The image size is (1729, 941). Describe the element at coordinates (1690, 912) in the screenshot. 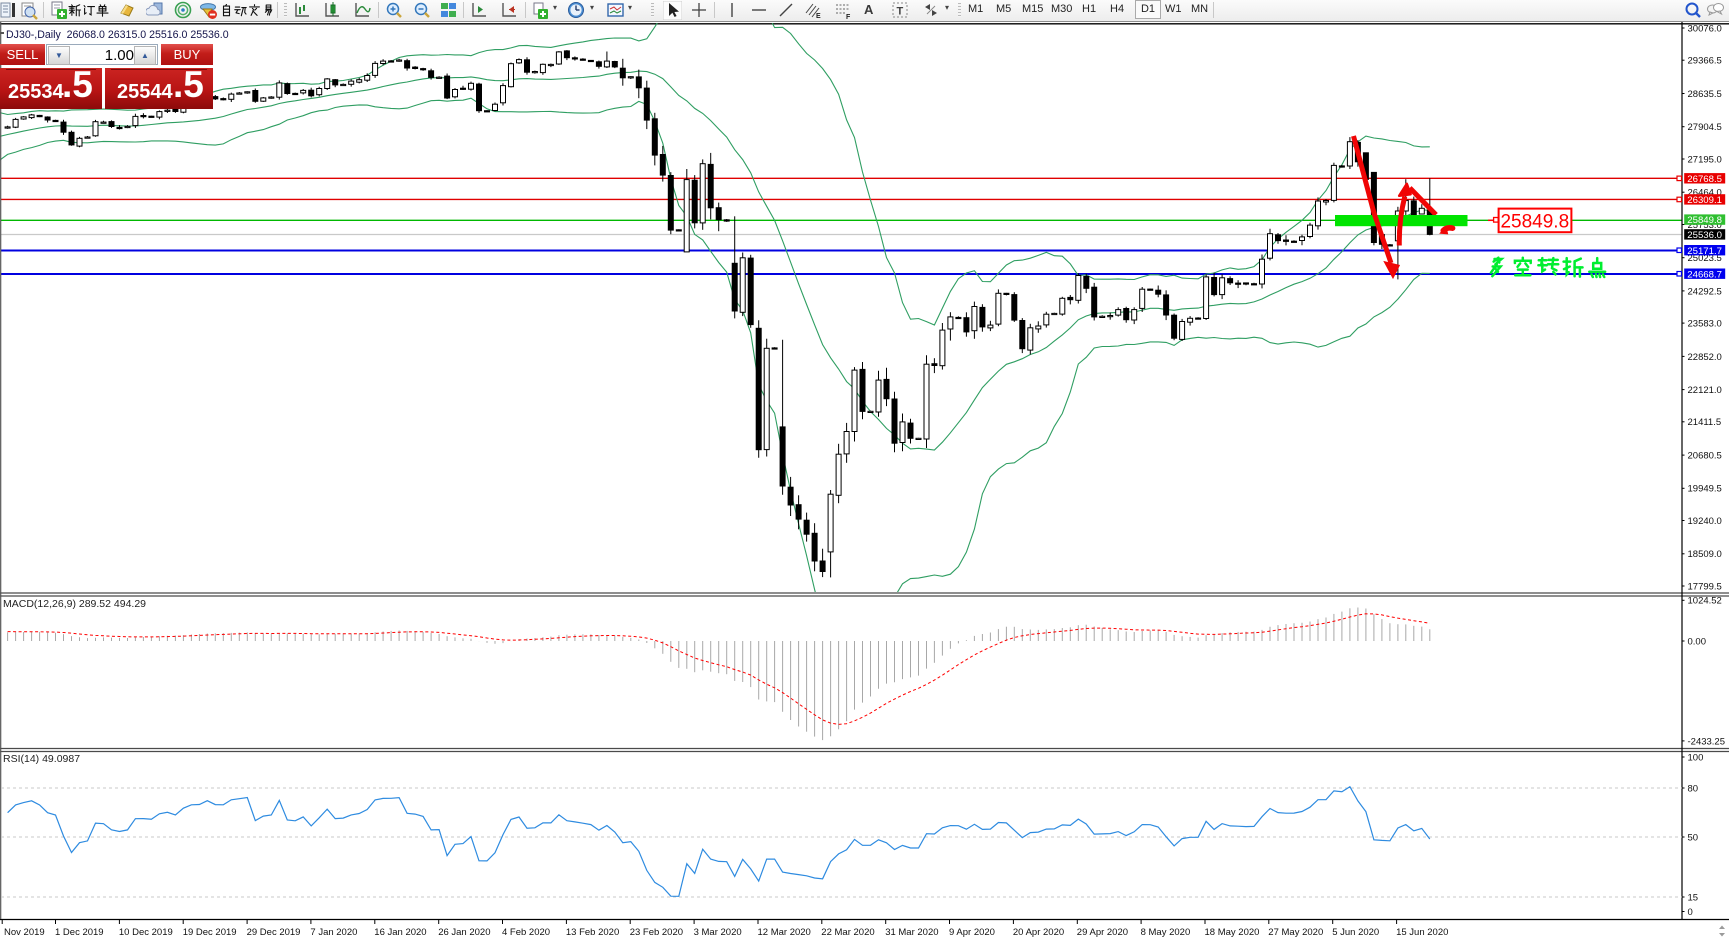

I see `svg-text: 0` at that location.